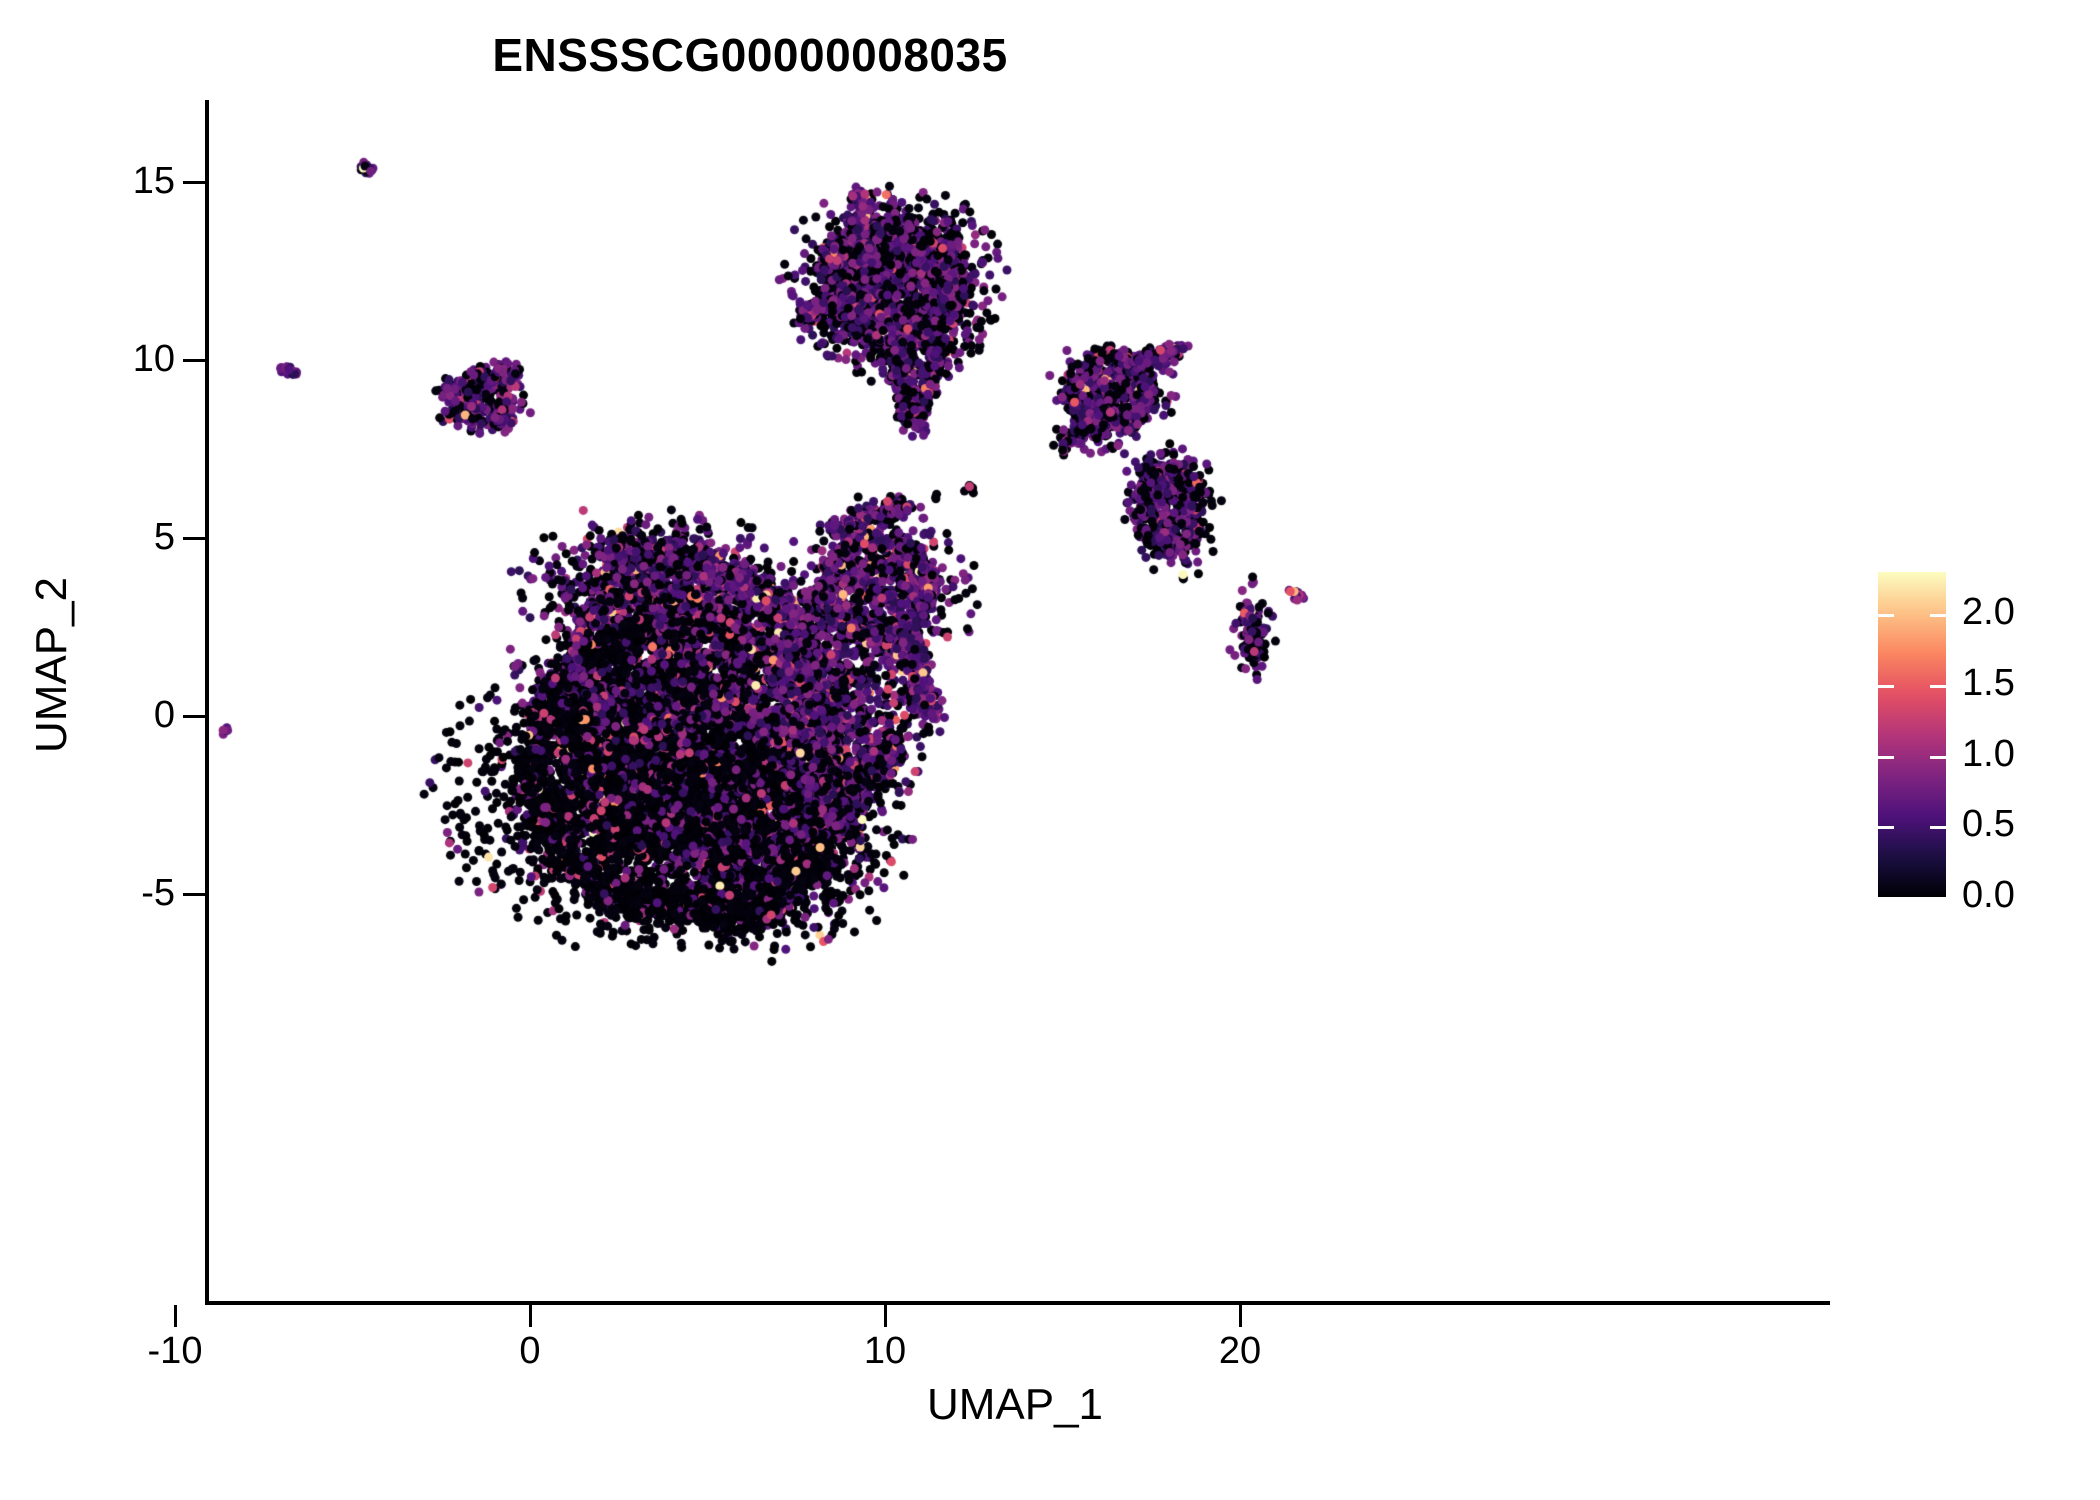  What do you see at coordinates (1988, 753) in the screenshot?
I see `colorbar-tick-label: 1.0` at bounding box center [1988, 753].